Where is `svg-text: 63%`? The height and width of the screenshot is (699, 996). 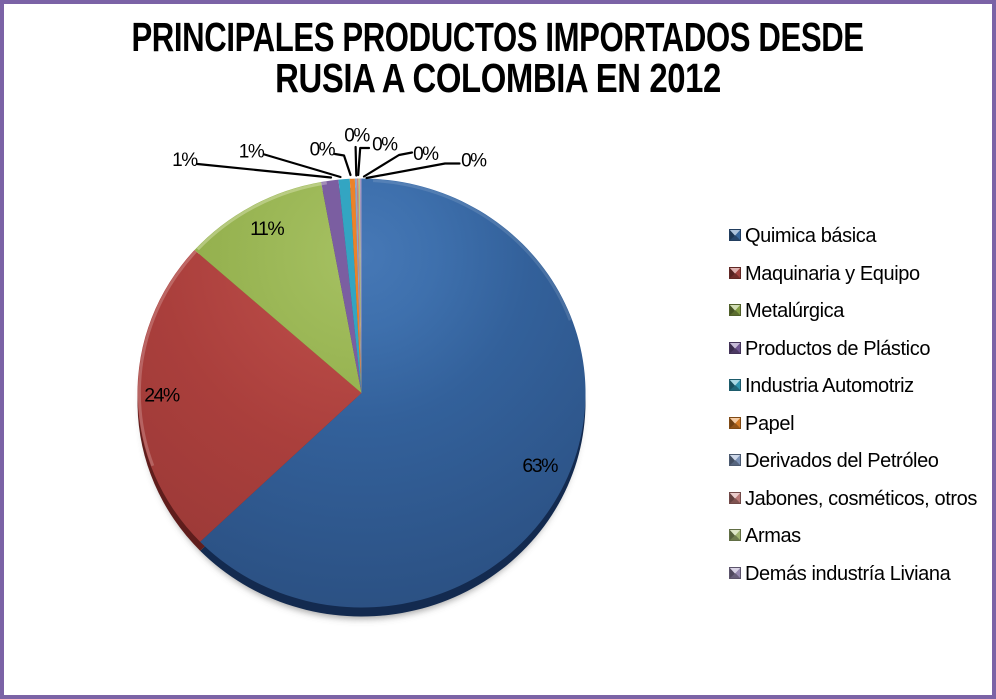
svg-text: 63% is located at coordinates (540, 466).